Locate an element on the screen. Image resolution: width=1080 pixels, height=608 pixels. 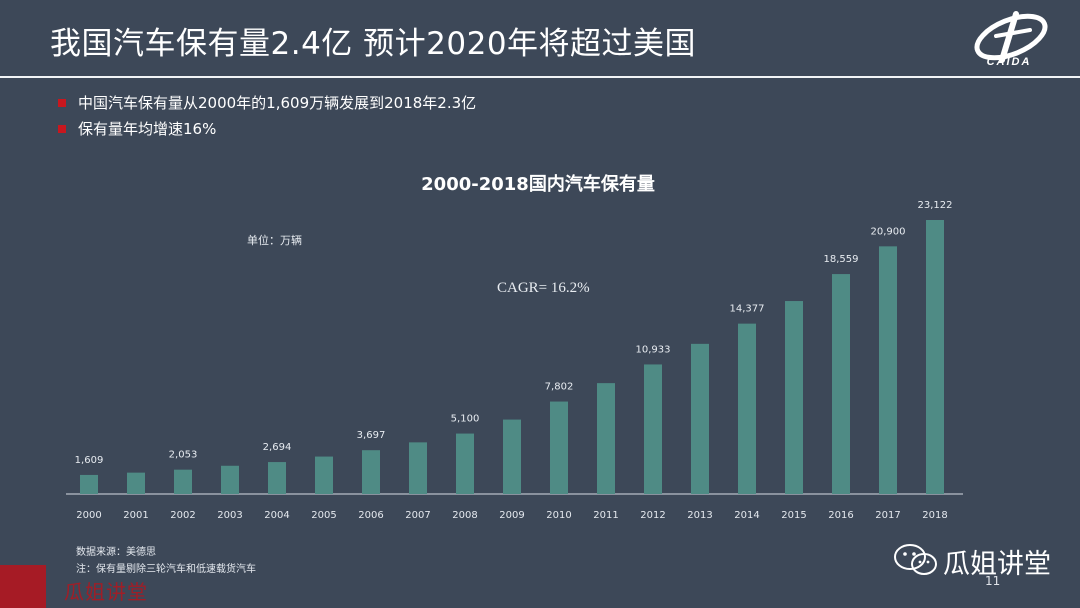
bar-2010 is located at coordinates (559, 447).